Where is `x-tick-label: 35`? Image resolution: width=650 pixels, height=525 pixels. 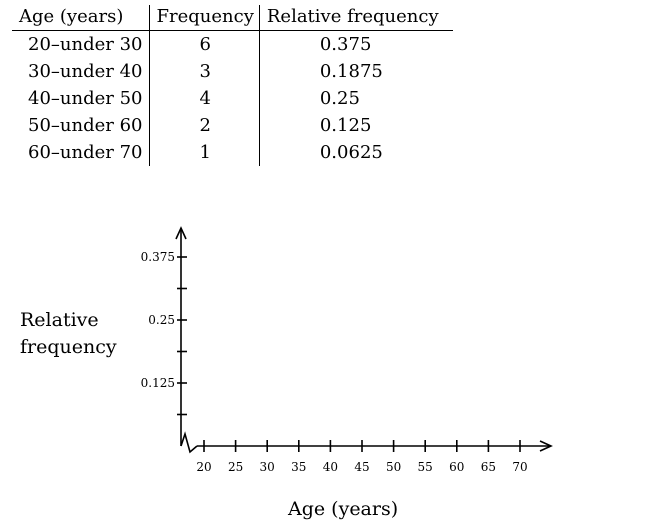
x-tick-label: 35 is located at coordinates (298, 467).